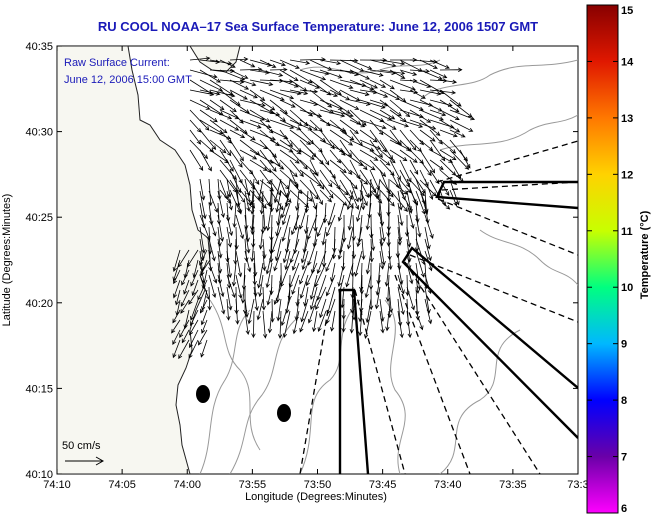 The image size is (651, 519). What do you see at coordinates (627, 288) in the screenshot?
I see `colorbar-tick-label: 10` at bounding box center [627, 288].